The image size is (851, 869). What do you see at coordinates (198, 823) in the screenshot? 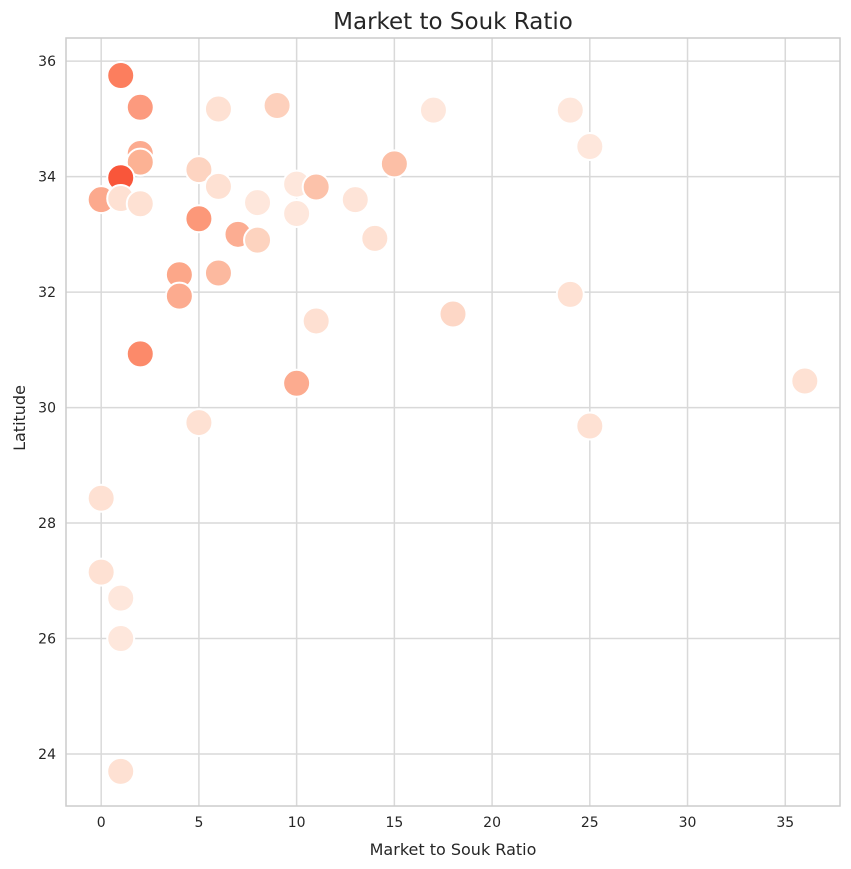
I see `x-tick-label: 5` at bounding box center [198, 823].